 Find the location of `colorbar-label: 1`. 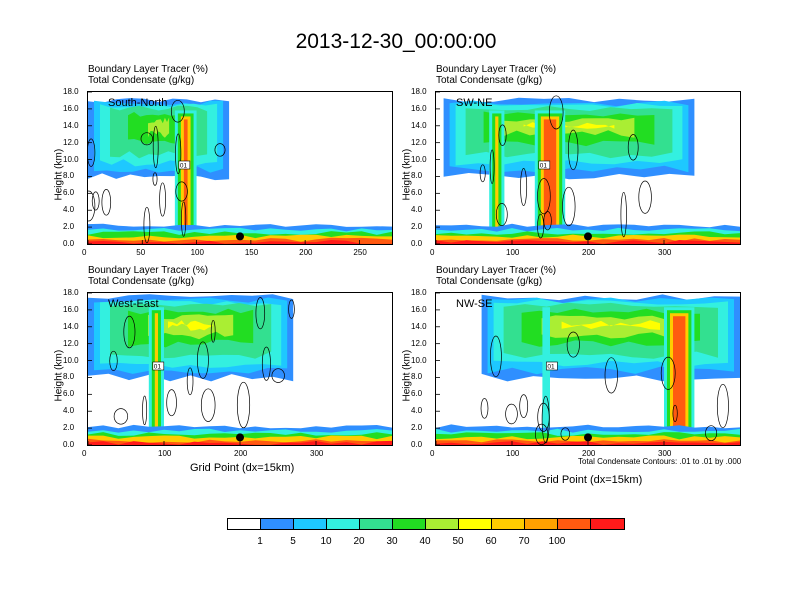

colorbar-label: 1 is located at coordinates (260, 541).